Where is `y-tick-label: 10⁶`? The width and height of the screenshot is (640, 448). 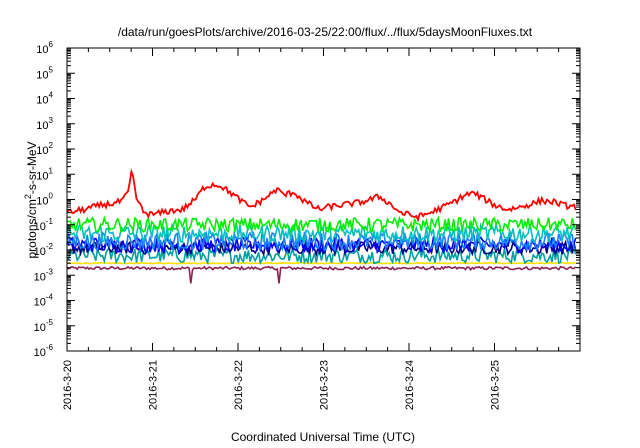 y-tick-label: 10⁶ is located at coordinates (44, 48).